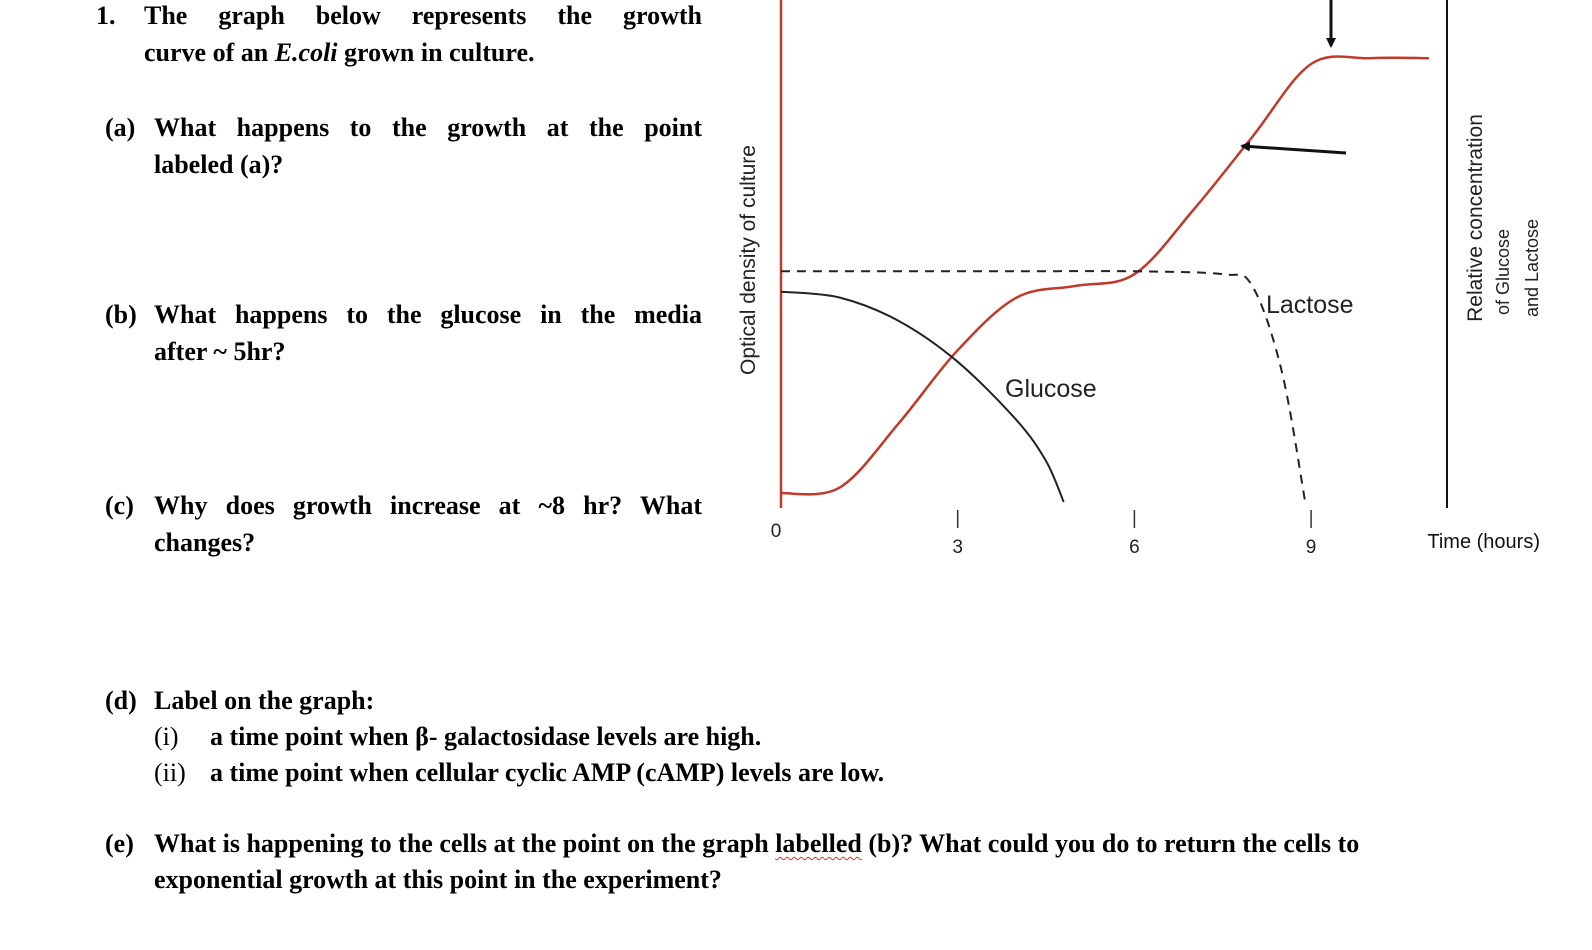 This screenshot has width=1592, height=950. What do you see at coordinates (748, 260) in the screenshot?
I see `y-axis-label-left: Optical density of culture` at bounding box center [748, 260].